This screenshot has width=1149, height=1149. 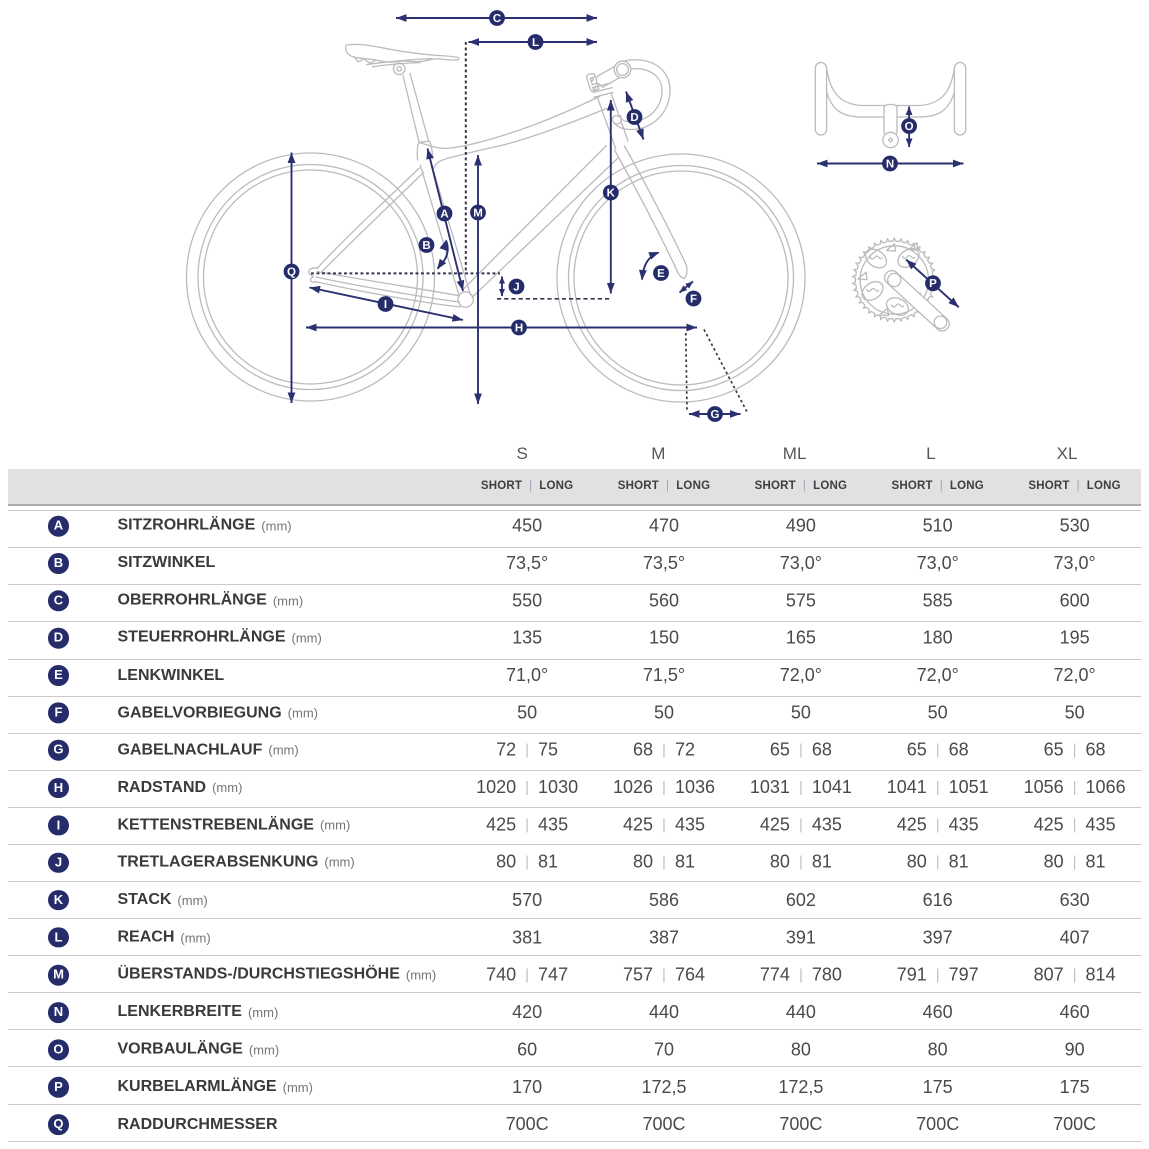 I want to click on svg-text: C, so click(x=497, y=19).